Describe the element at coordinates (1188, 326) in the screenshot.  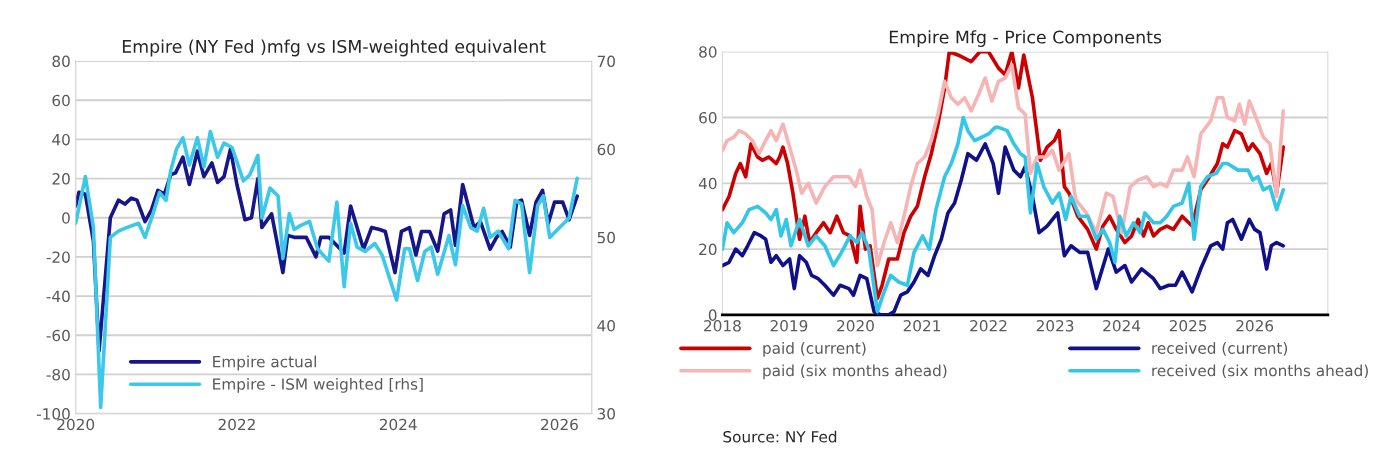
I see `x-tick-label: 2025` at that location.